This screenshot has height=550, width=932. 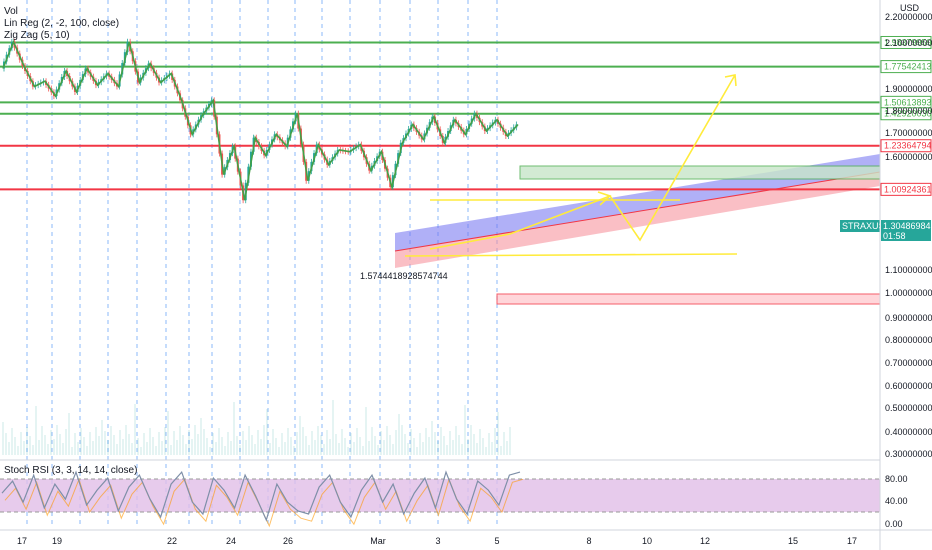 I want to click on level-label-1: 1.77542413, so click(x=906, y=67).